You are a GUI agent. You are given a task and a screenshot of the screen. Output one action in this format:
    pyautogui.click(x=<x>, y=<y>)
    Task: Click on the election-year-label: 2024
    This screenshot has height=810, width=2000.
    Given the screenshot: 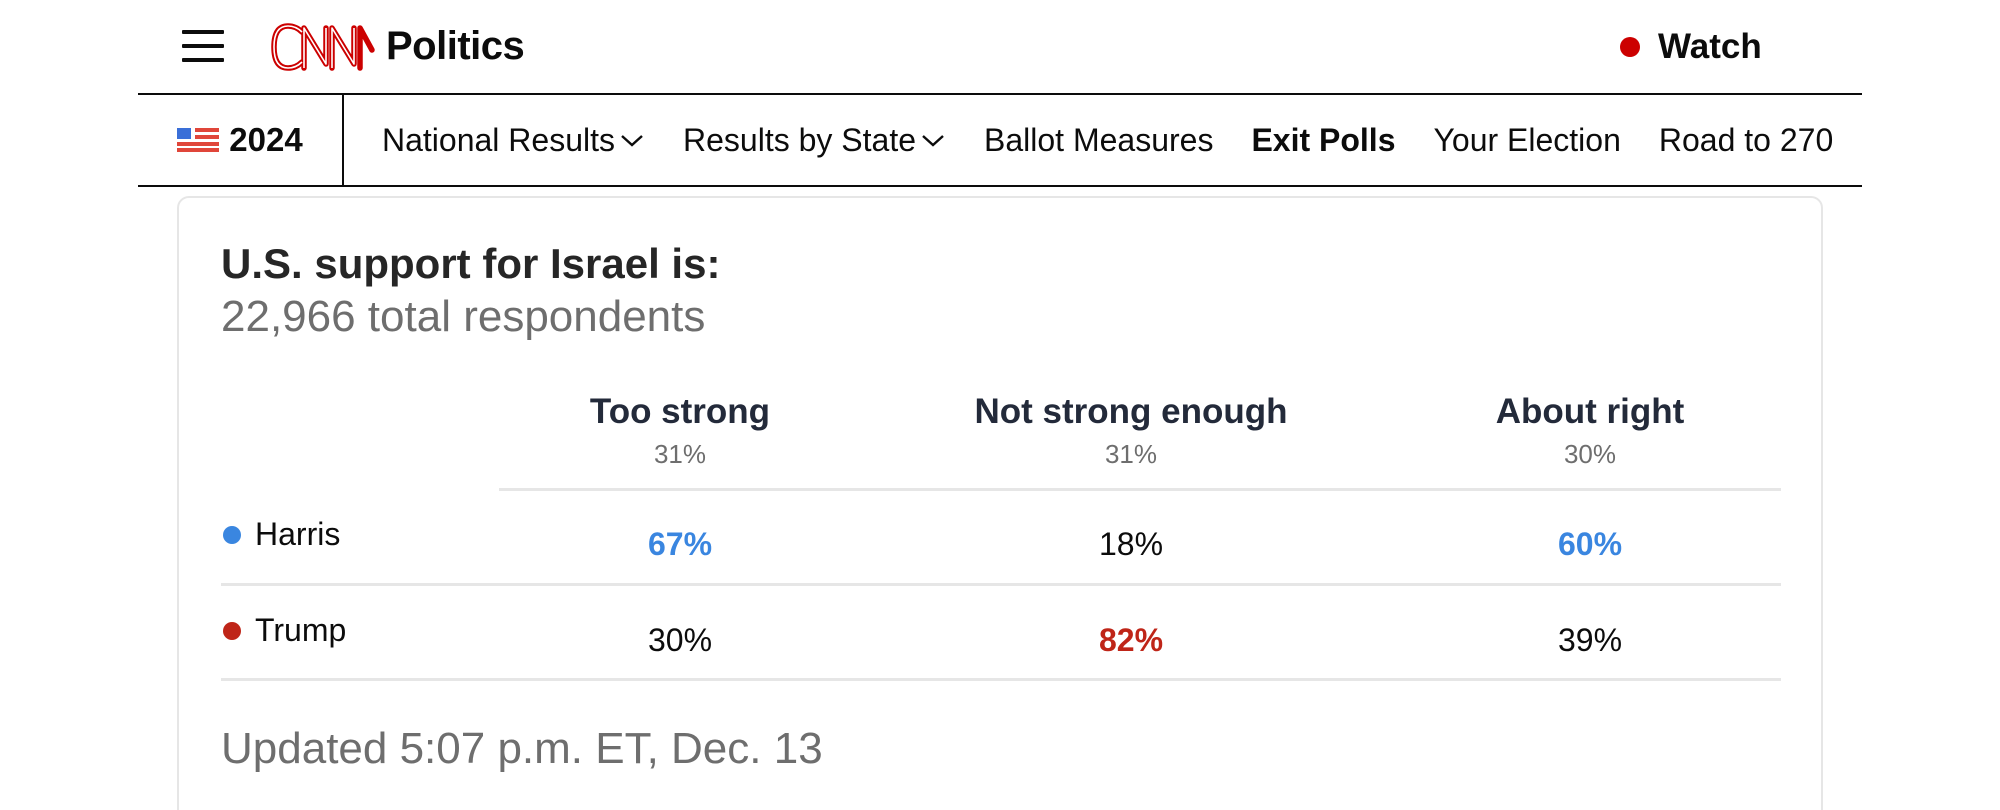 What is the action you would take?
    pyautogui.click(x=266, y=139)
    